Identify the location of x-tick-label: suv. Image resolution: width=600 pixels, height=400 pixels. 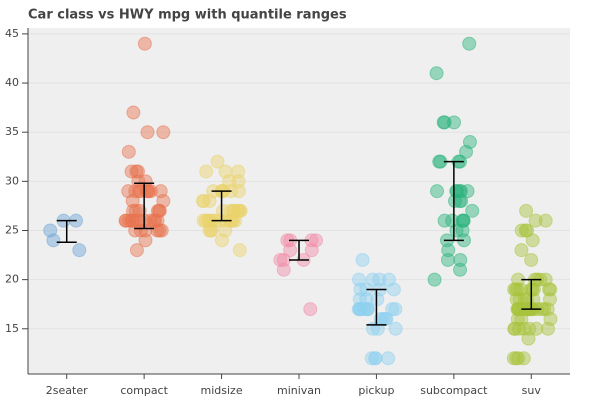
(532, 390).